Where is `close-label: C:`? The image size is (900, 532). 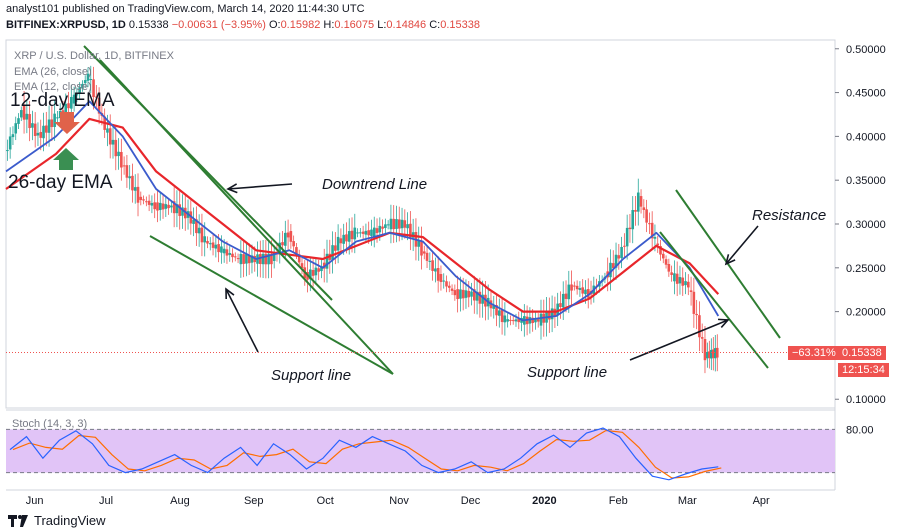
close-label: C: is located at coordinates (435, 25).